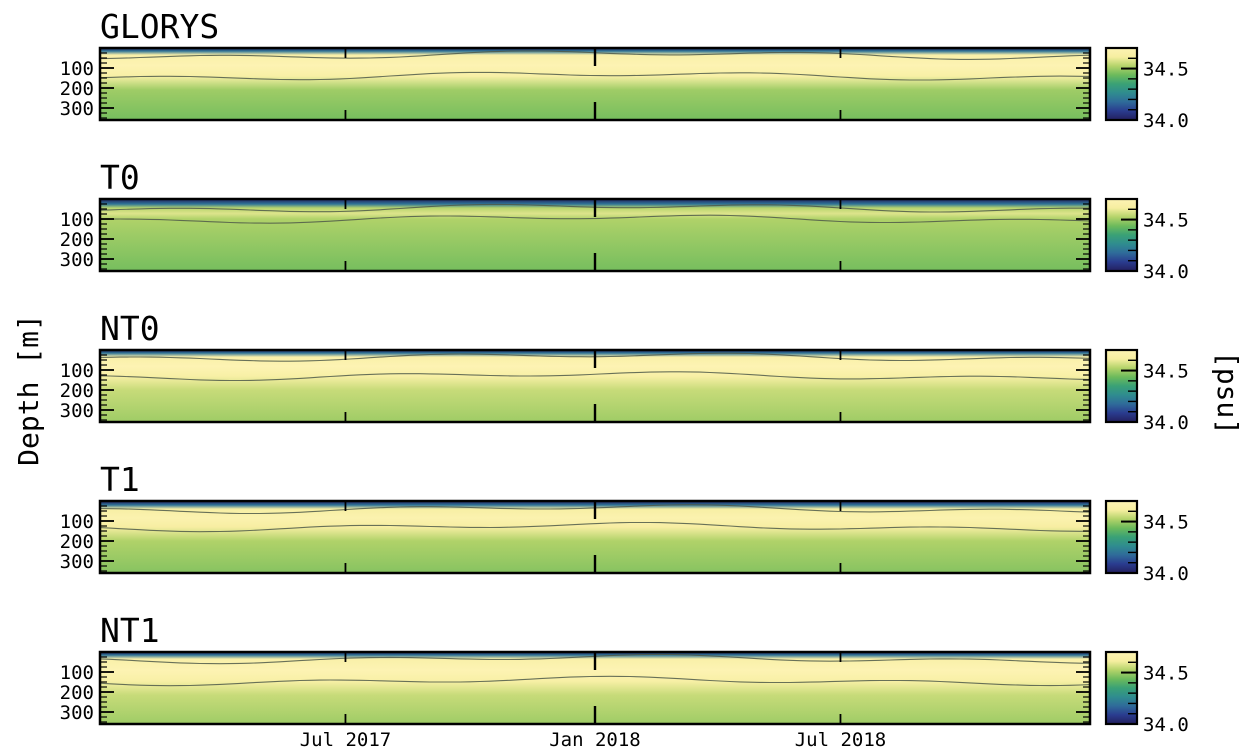 This screenshot has width=1250, height=756. Describe the element at coordinates (159, 26) in the screenshot. I see `panel-title: GLORYS` at that location.